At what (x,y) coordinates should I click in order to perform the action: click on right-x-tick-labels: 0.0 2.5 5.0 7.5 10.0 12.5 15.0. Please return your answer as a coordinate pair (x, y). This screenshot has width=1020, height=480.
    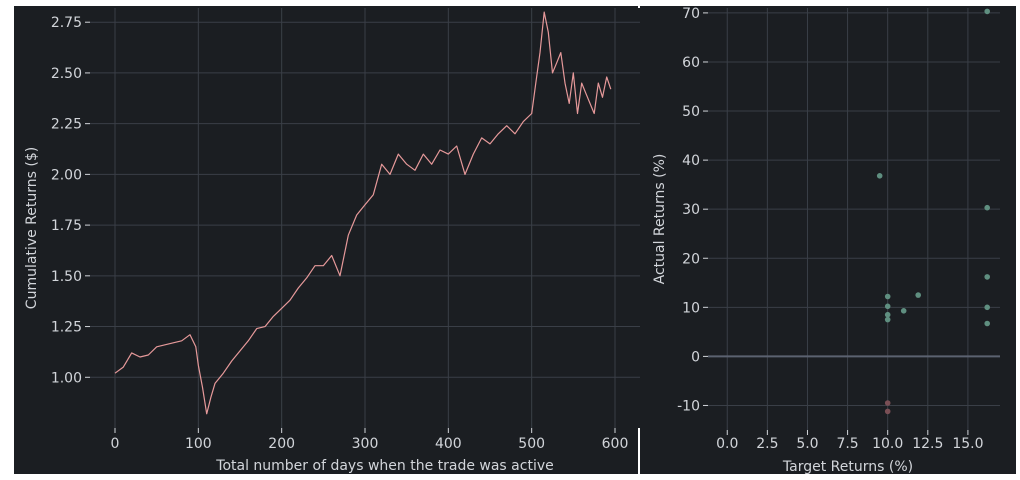
    Looking at the image, I should click on (849, 441).